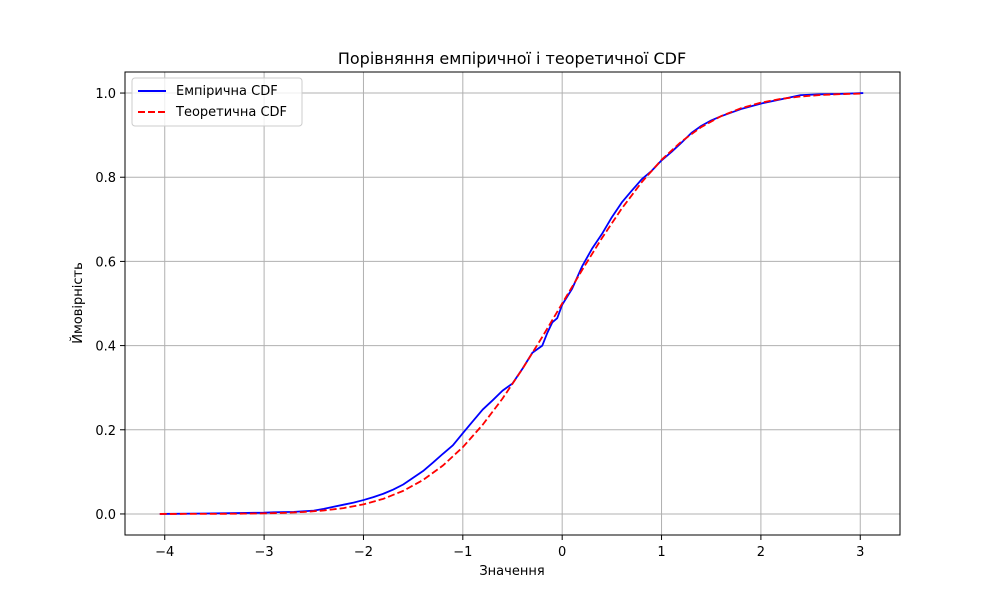 This screenshot has width=1000, height=604. I want to click on x-tick-label: −1, so click(462, 552).